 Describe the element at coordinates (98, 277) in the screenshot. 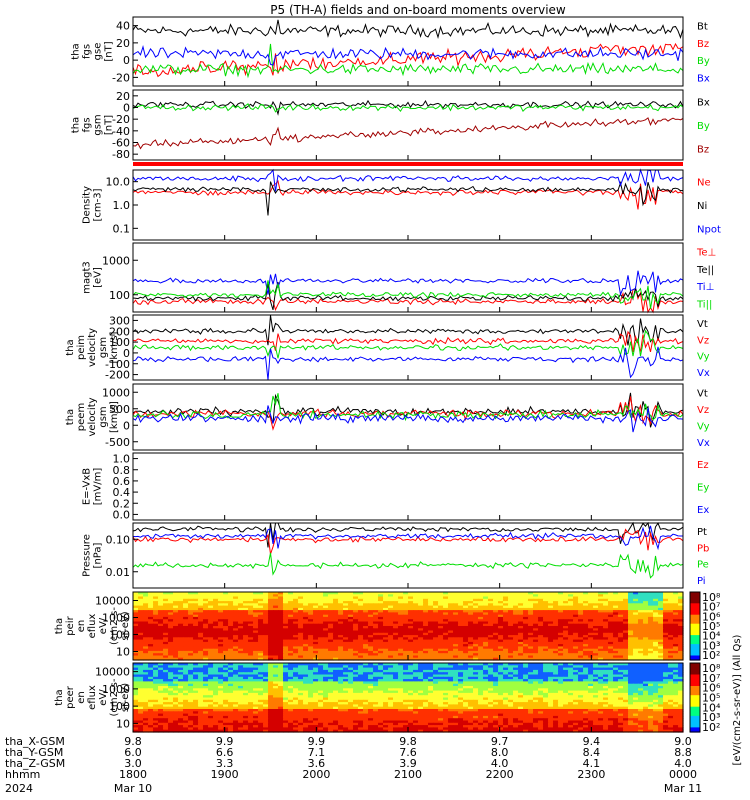

I see `y-axis-label: [eV]` at that location.